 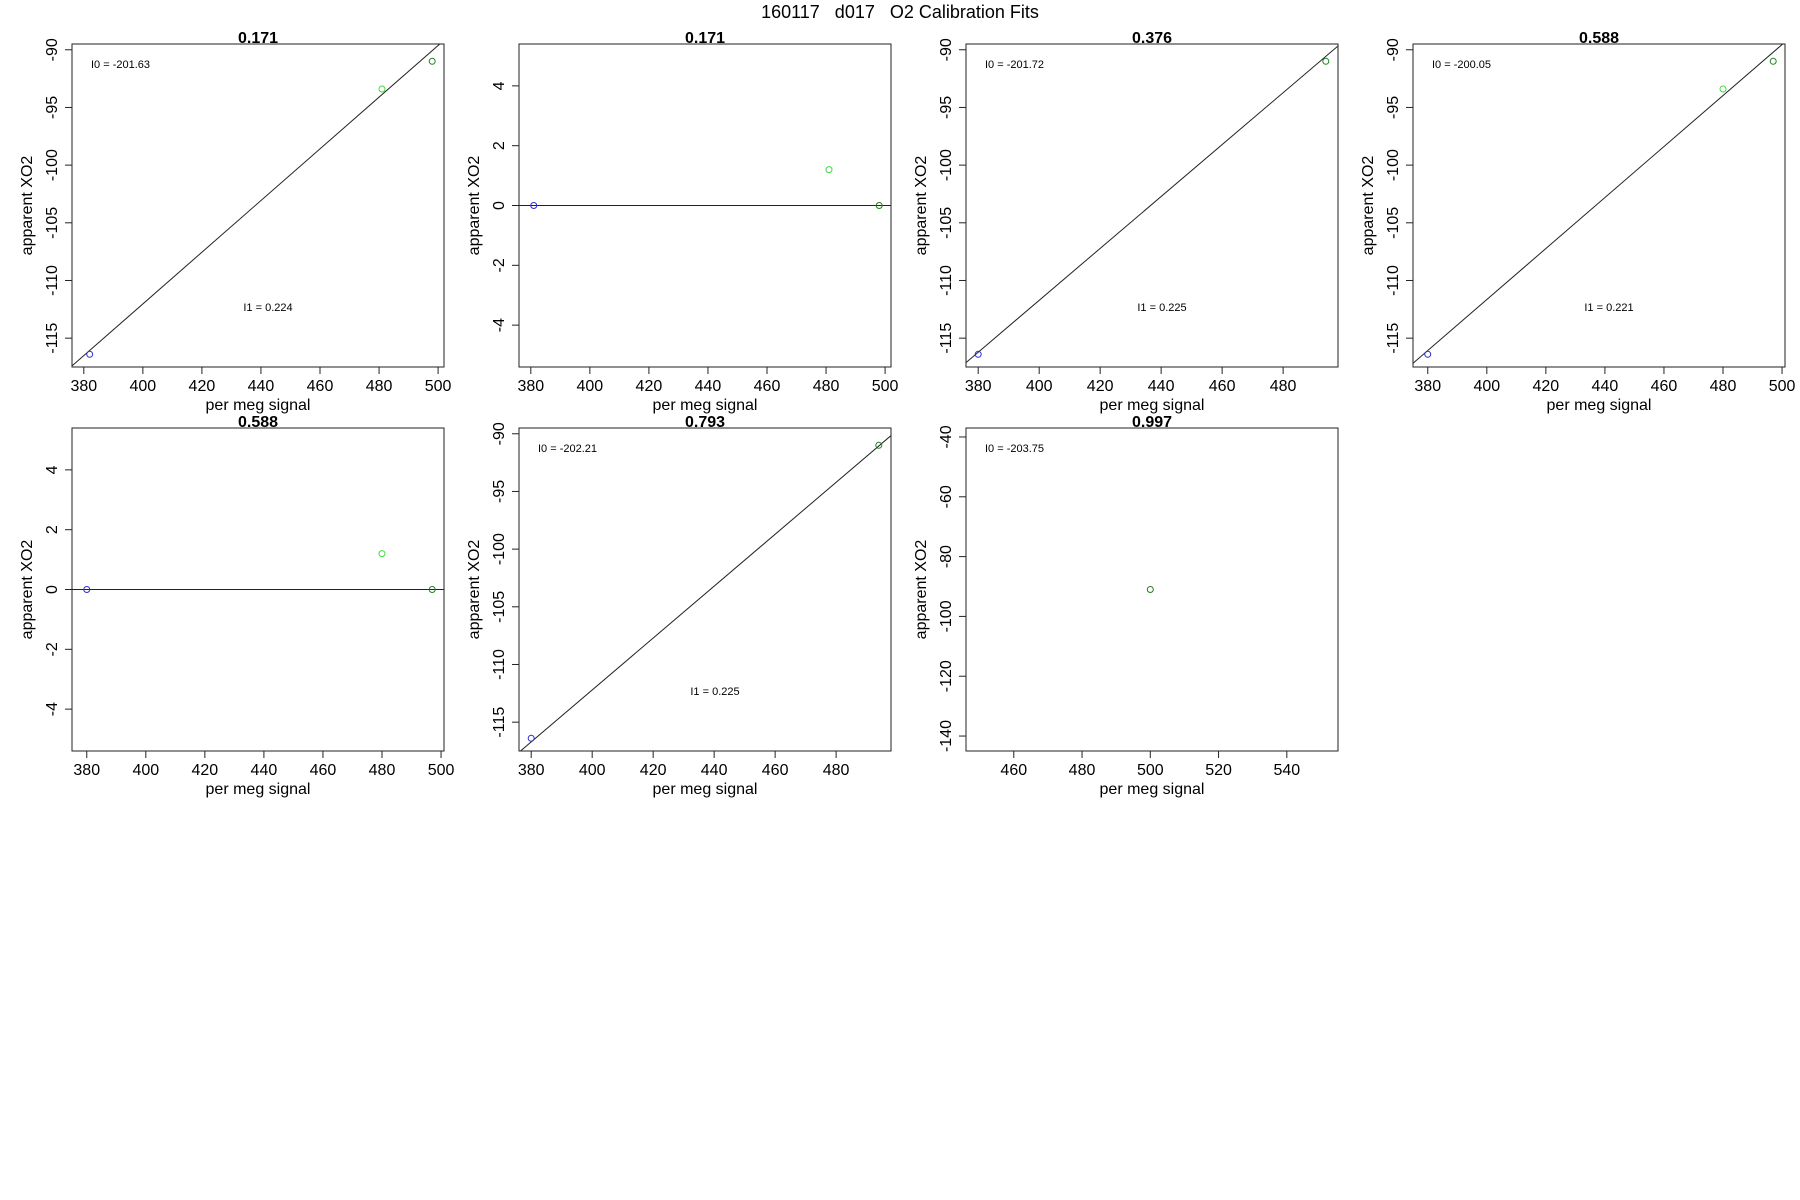 I want to click on figure-title: 160117 d017 O2 Calibration Fits, so click(x=900, y=12).